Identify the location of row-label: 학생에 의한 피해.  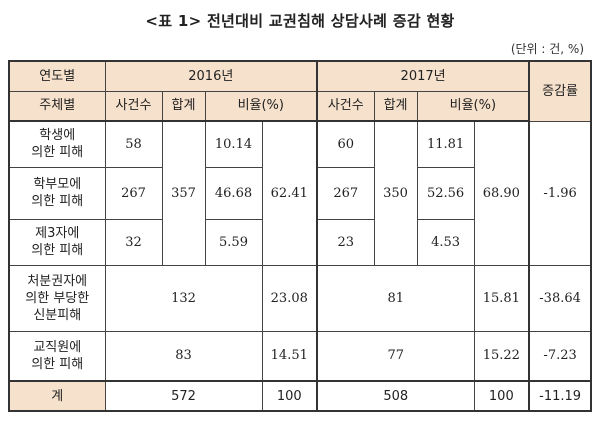
(57, 144).